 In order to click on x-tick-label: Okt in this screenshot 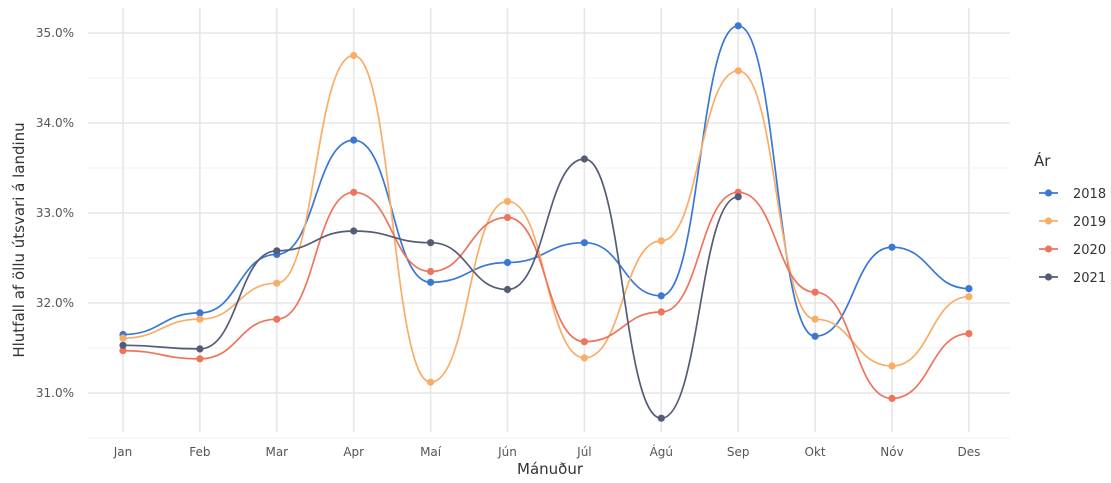, I will do `click(815, 452)`.